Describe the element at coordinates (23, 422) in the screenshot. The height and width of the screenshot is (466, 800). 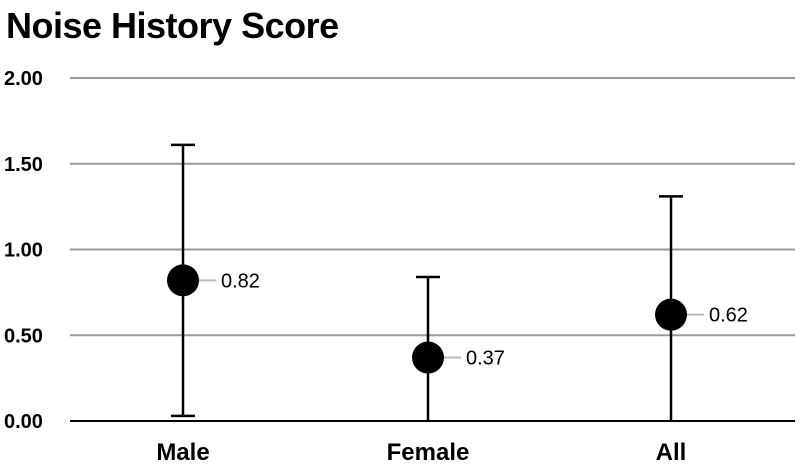
I see `y-tick-label: 0.00` at that location.